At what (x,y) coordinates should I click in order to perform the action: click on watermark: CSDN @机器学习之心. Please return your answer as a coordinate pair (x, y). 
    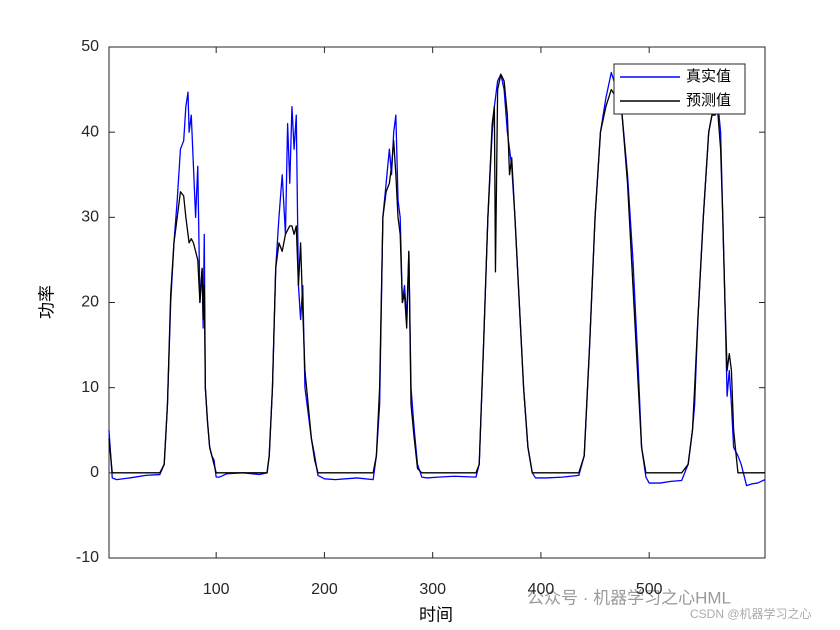
    Looking at the image, I should click on (751, 613).